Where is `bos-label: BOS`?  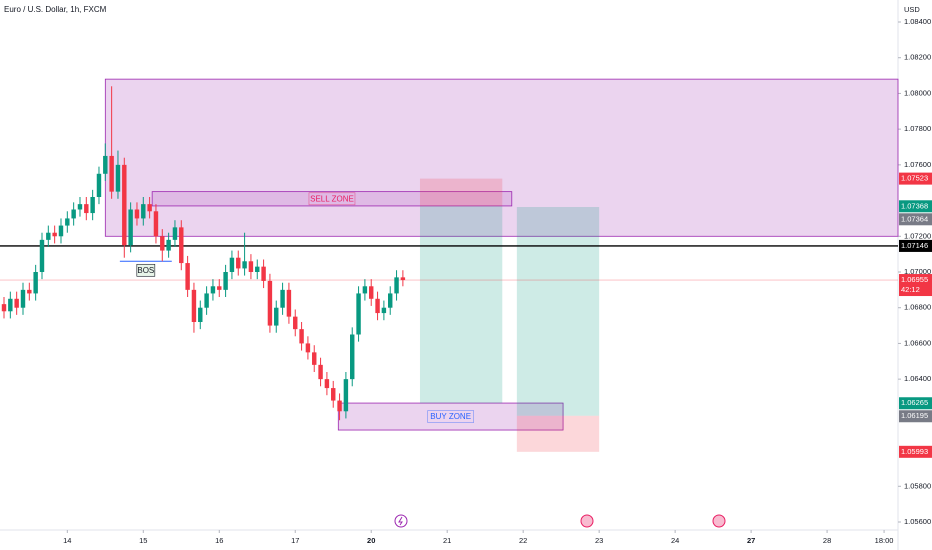
bos-label: BOS is located at coordinates (145, 270).